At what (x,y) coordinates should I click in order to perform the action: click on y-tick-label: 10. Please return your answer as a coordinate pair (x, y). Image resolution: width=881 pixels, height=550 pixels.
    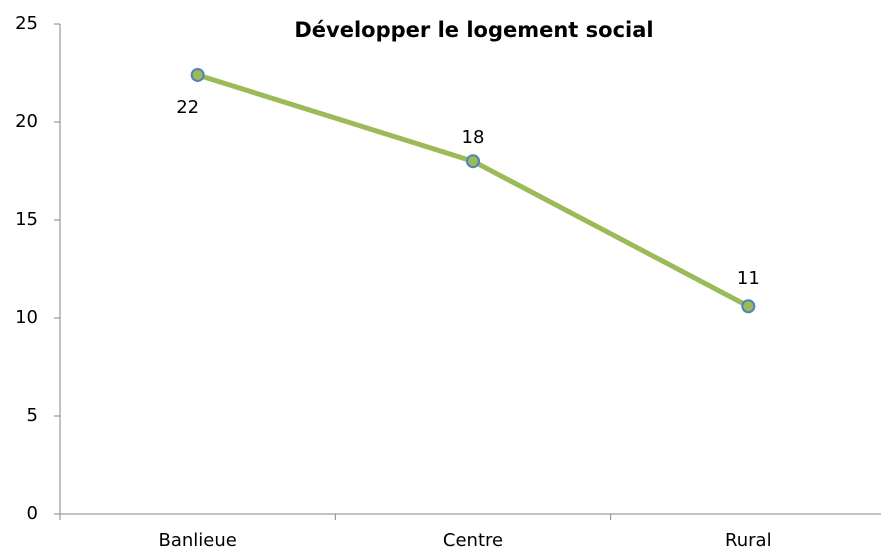
    Looking at the image, I should click on (26, 317).